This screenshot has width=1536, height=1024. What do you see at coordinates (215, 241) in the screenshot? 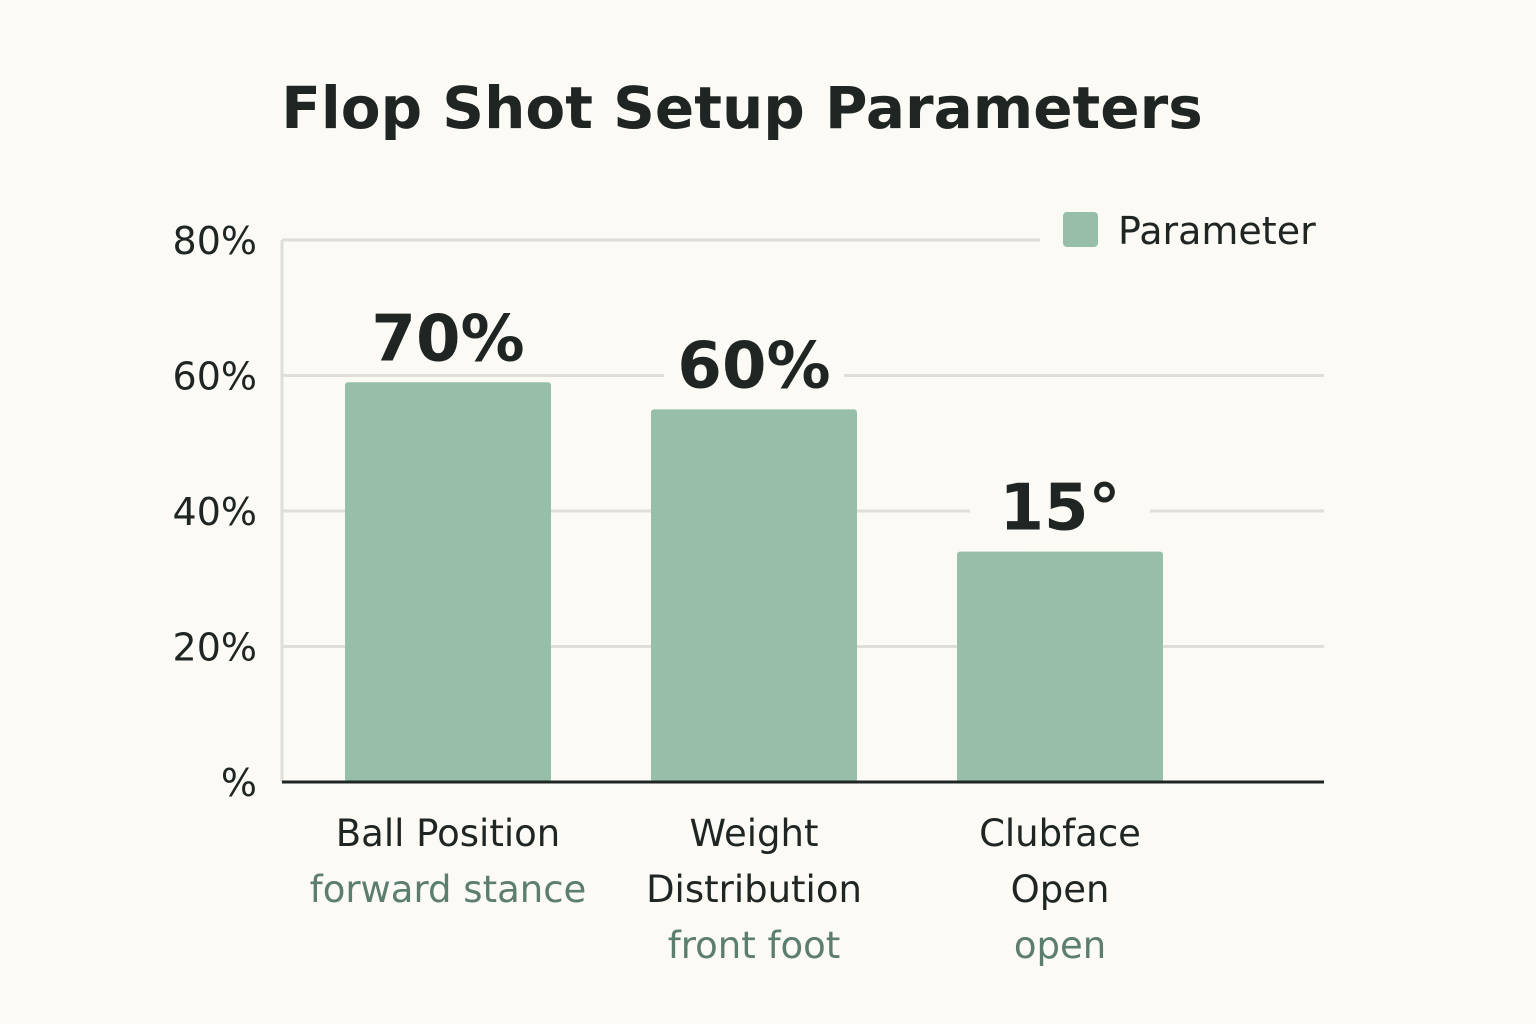
I see `y-tick-label: 80%` at bounding box center [215, 241].